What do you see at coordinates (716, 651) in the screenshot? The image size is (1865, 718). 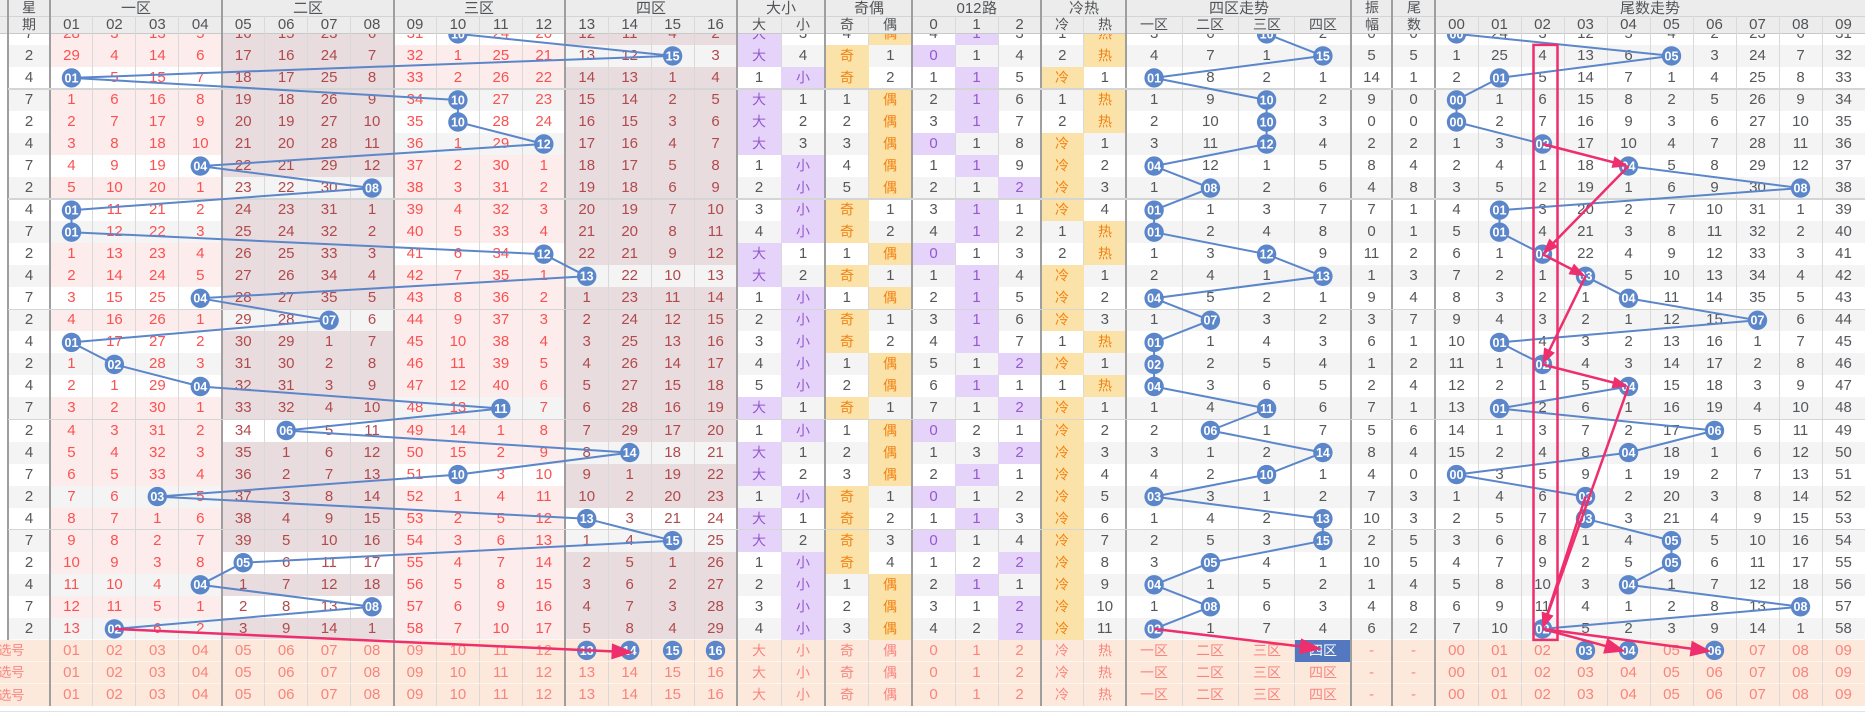 I see `svg-text: 16` at bounding box center [716, 651].